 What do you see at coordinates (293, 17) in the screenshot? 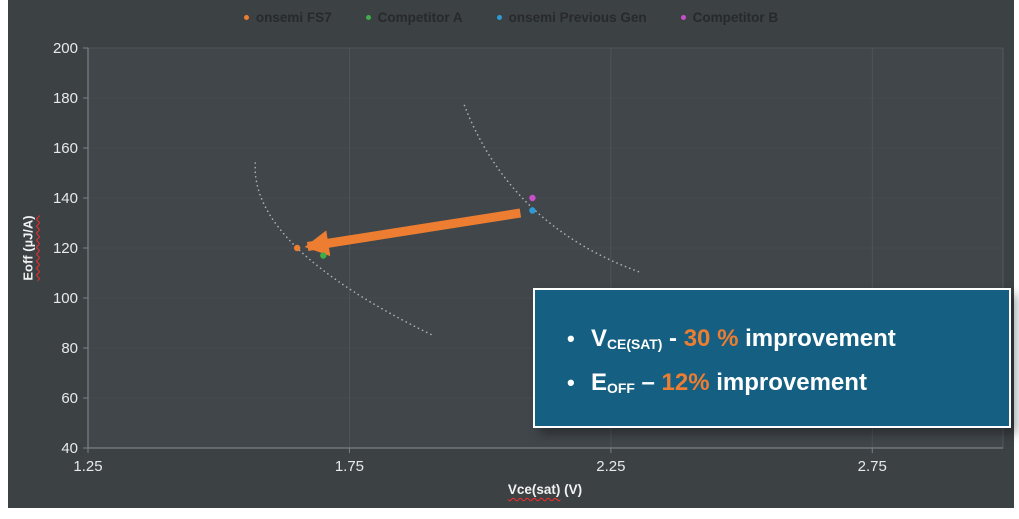
I see `legend-label: onsemi FS7` at bounding box center [293, 17].